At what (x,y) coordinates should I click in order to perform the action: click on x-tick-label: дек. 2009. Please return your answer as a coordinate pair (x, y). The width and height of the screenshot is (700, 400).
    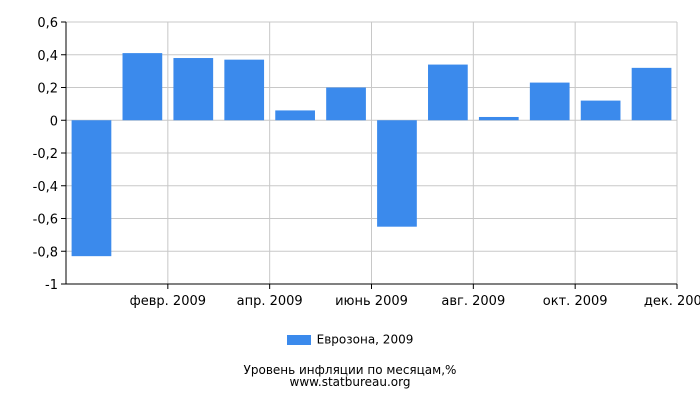
    Looking at the image, I should click on (672, 301).